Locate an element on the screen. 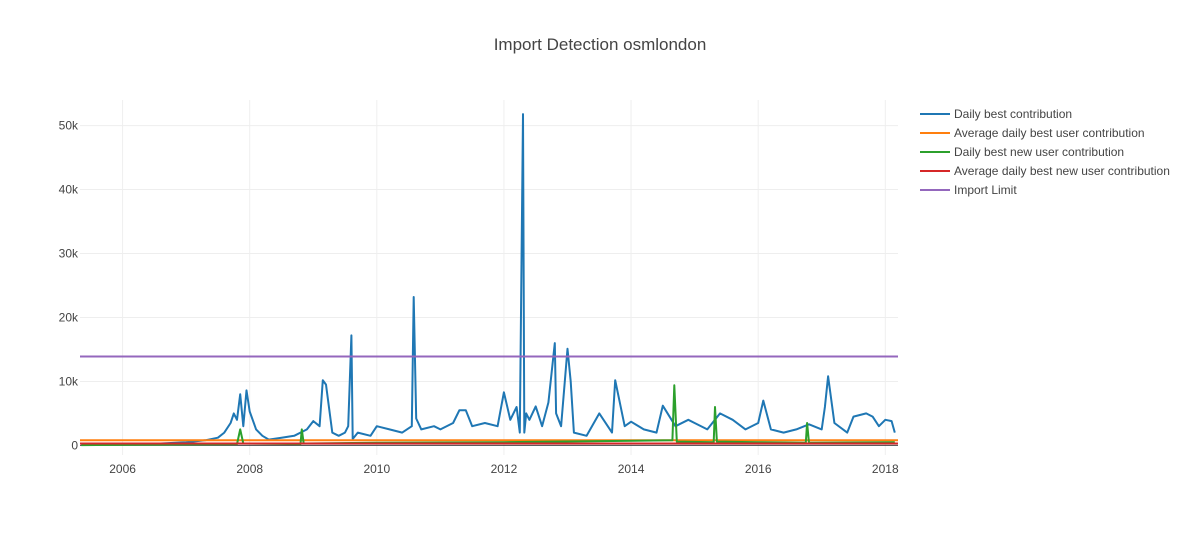 The image size is (1200, 545). y-tick-label: 0 is located at coordinates (74, 445).